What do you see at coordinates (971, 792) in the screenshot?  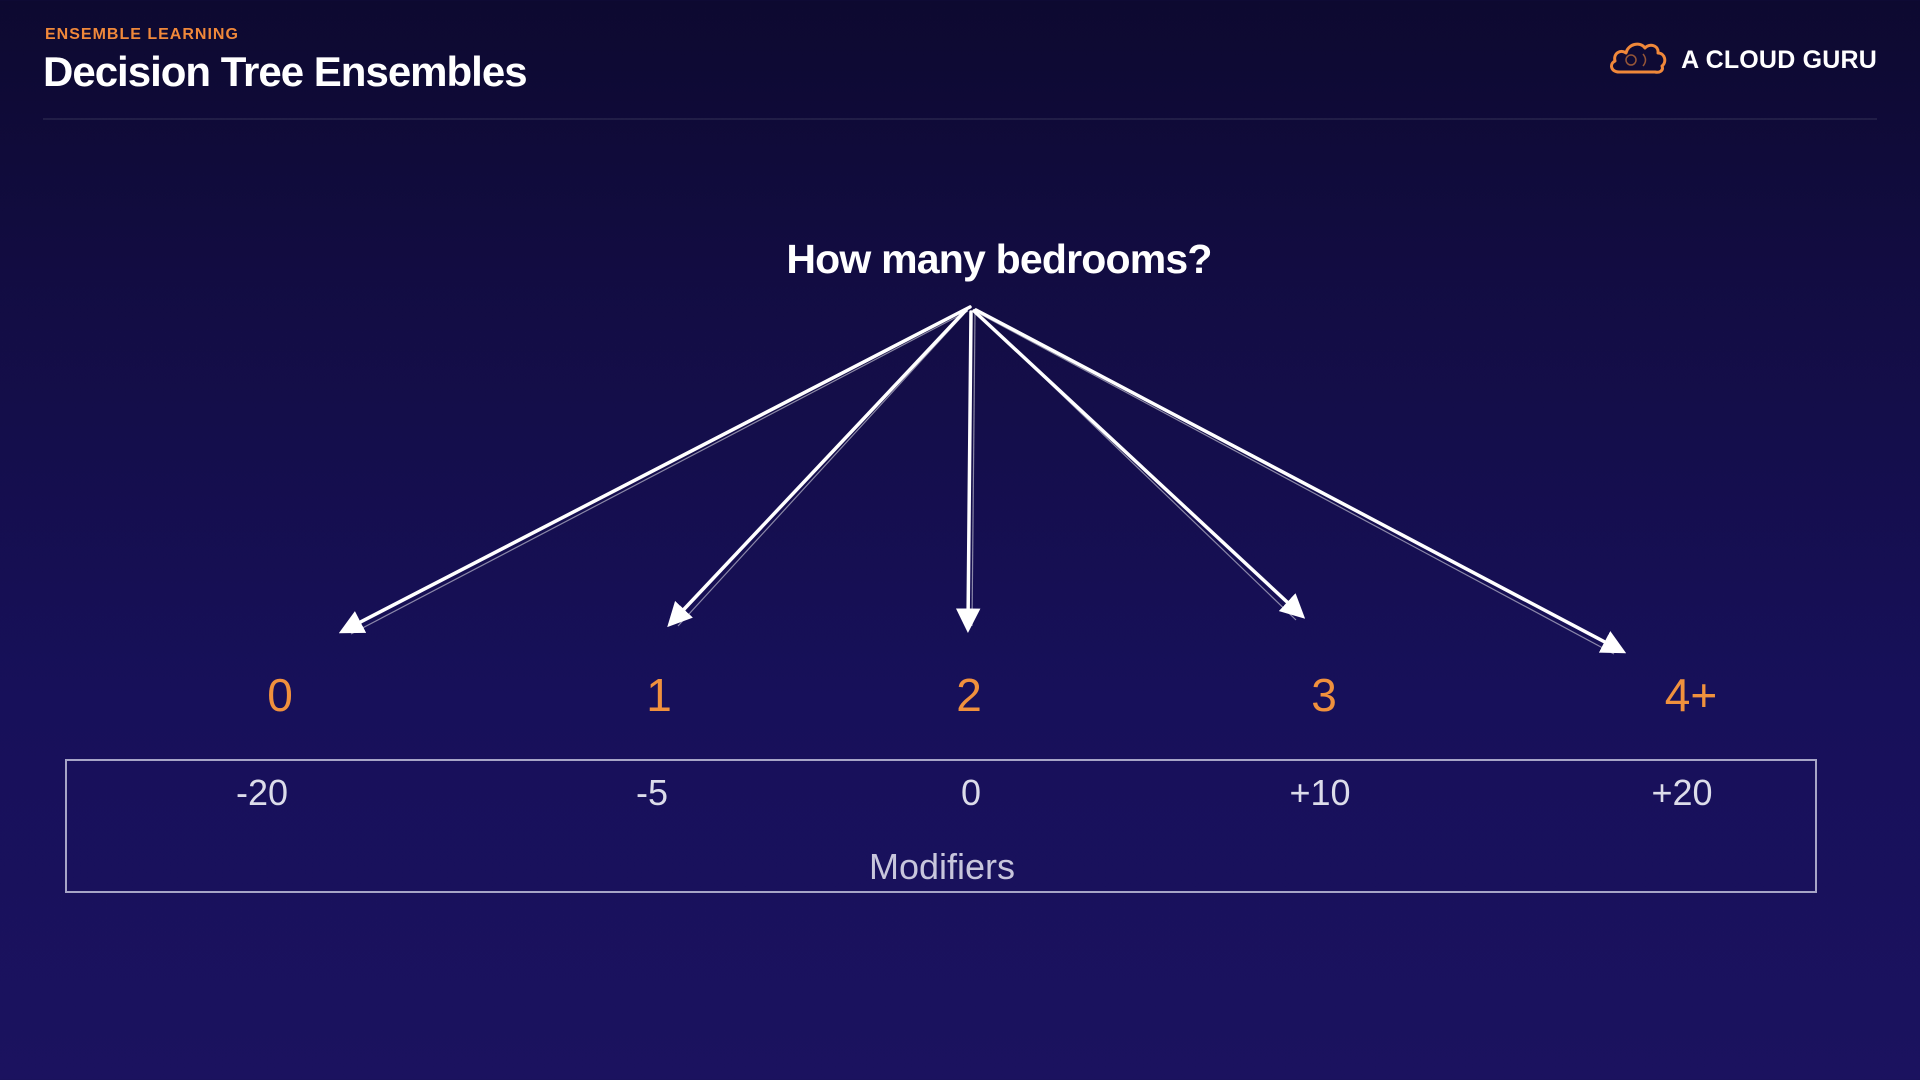 I see `modifier-2: 0` at bounding box center [971, 792].